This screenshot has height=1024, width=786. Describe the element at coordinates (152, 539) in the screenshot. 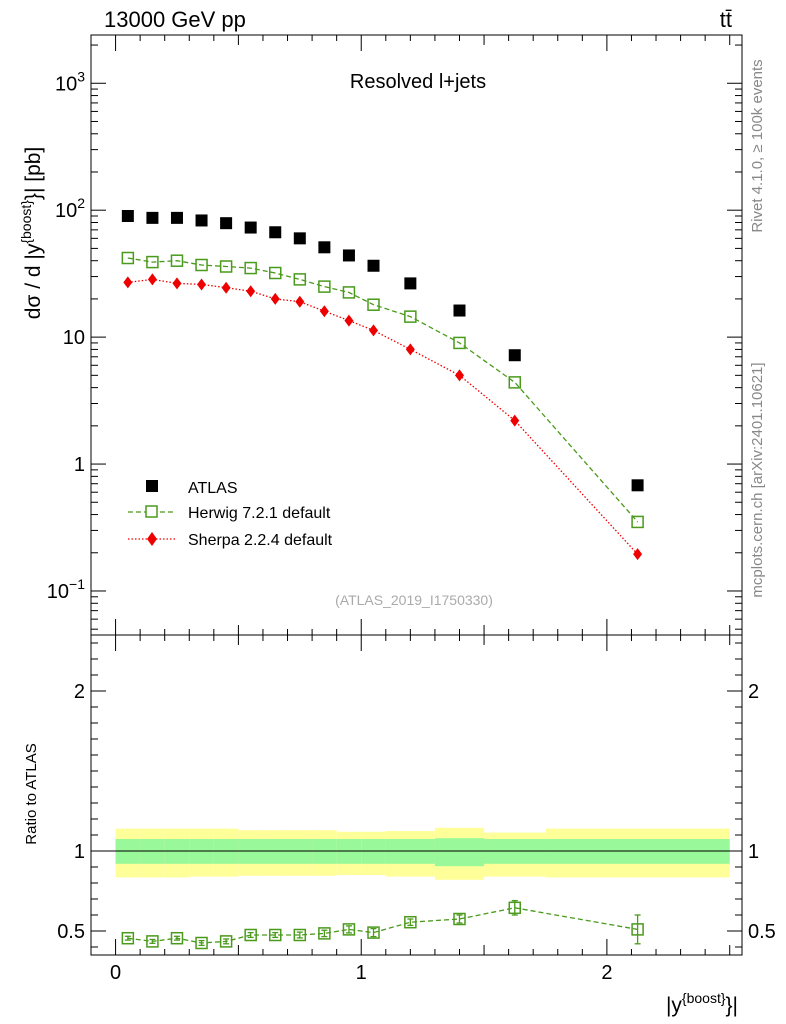

I see `legend-marker-sherpa` at that location.